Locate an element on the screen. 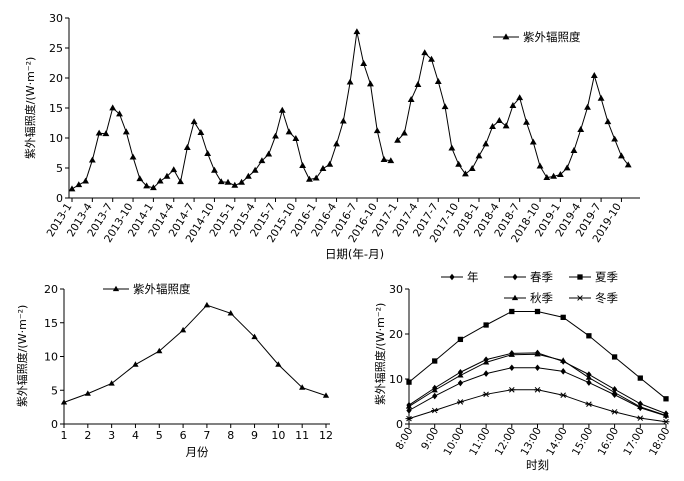  x-tick-label: 5 is located at coordinates (159, 435).